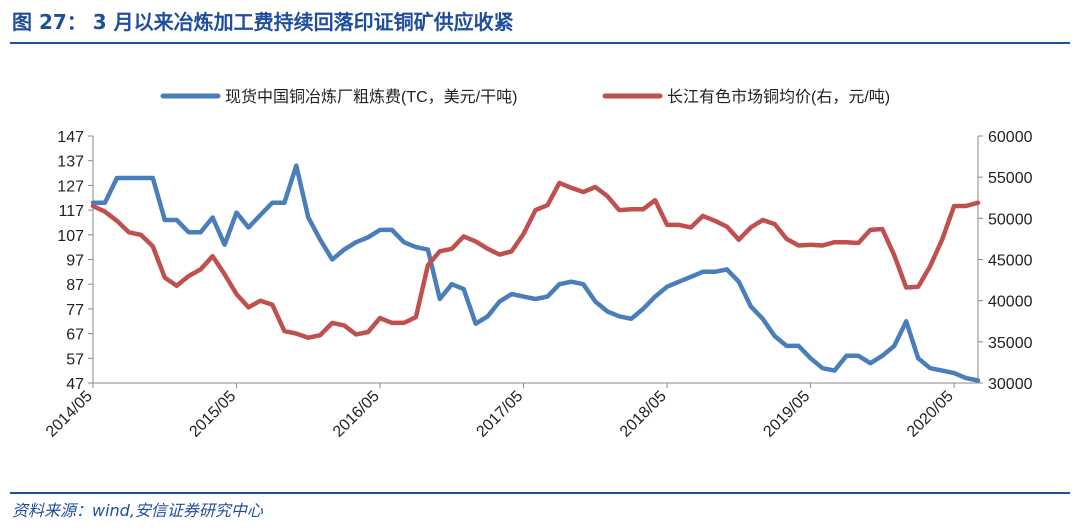  Describe the element at coordinates (137, 510) in the screenshot. I see `source-note: 资料来源：wind,安信证券研究中心` at that location.